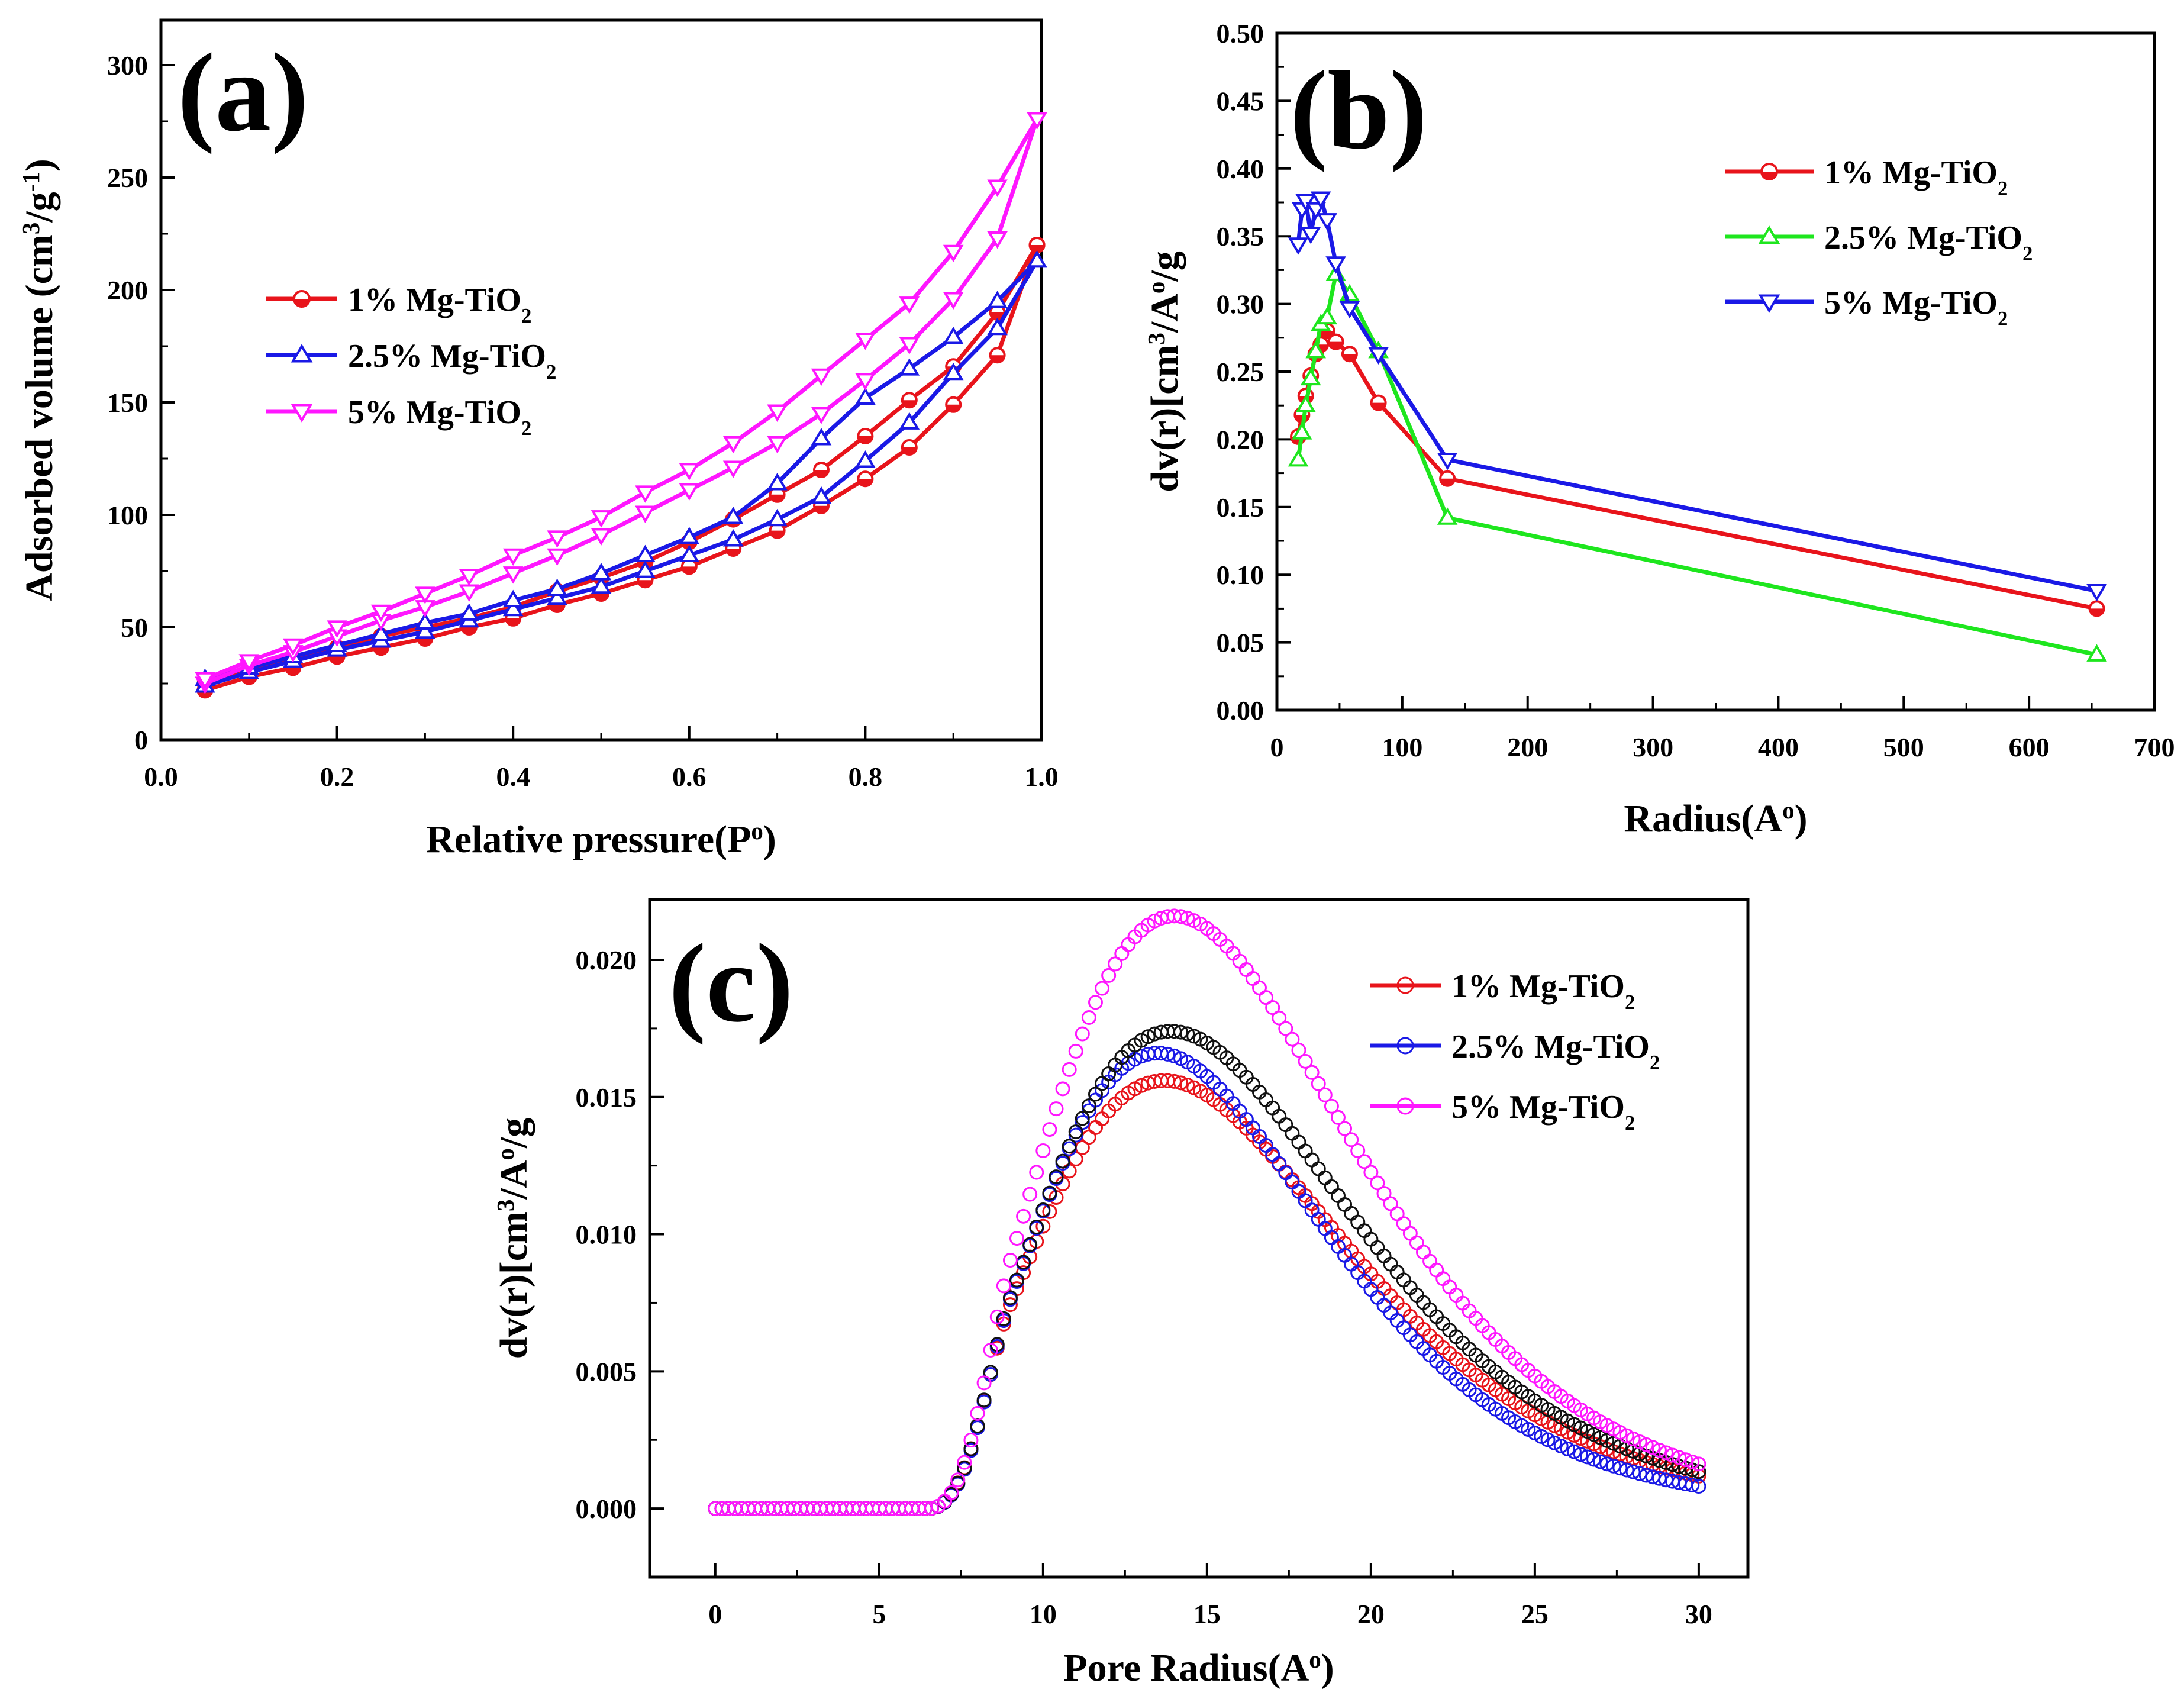  Describe the element at coordinates (1043, 1614) in the screenshot. I see `x-tick-label-c: 10` at that location.